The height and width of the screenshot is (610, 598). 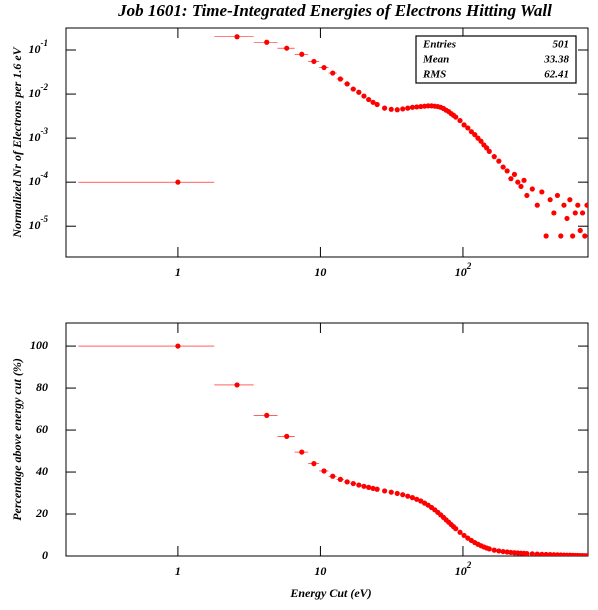 I want to click on tick-label: 10⁻⁴, so click(x=39, y=179).